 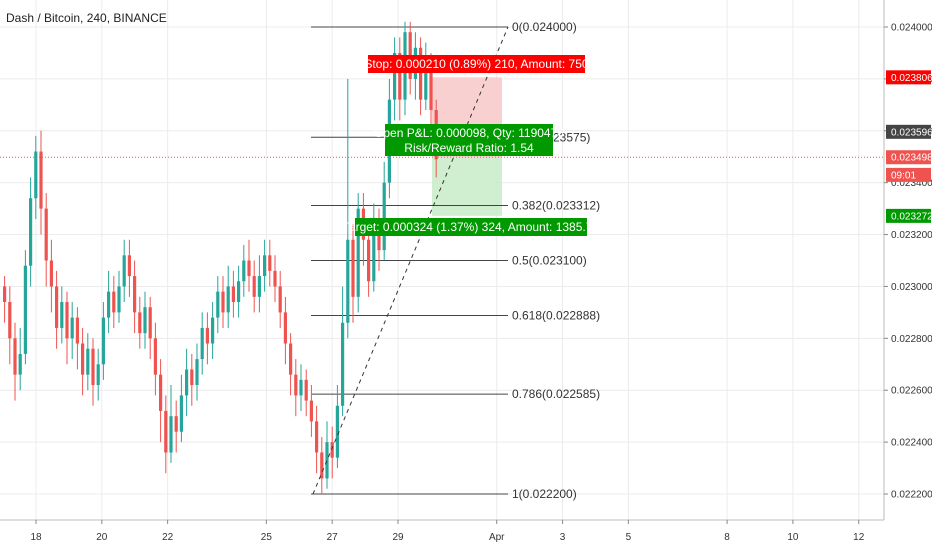 What do you see at coordinates (793, 537) in the screenshot?
I see `time-tick-label: 10` at bounding box center [793, 537].